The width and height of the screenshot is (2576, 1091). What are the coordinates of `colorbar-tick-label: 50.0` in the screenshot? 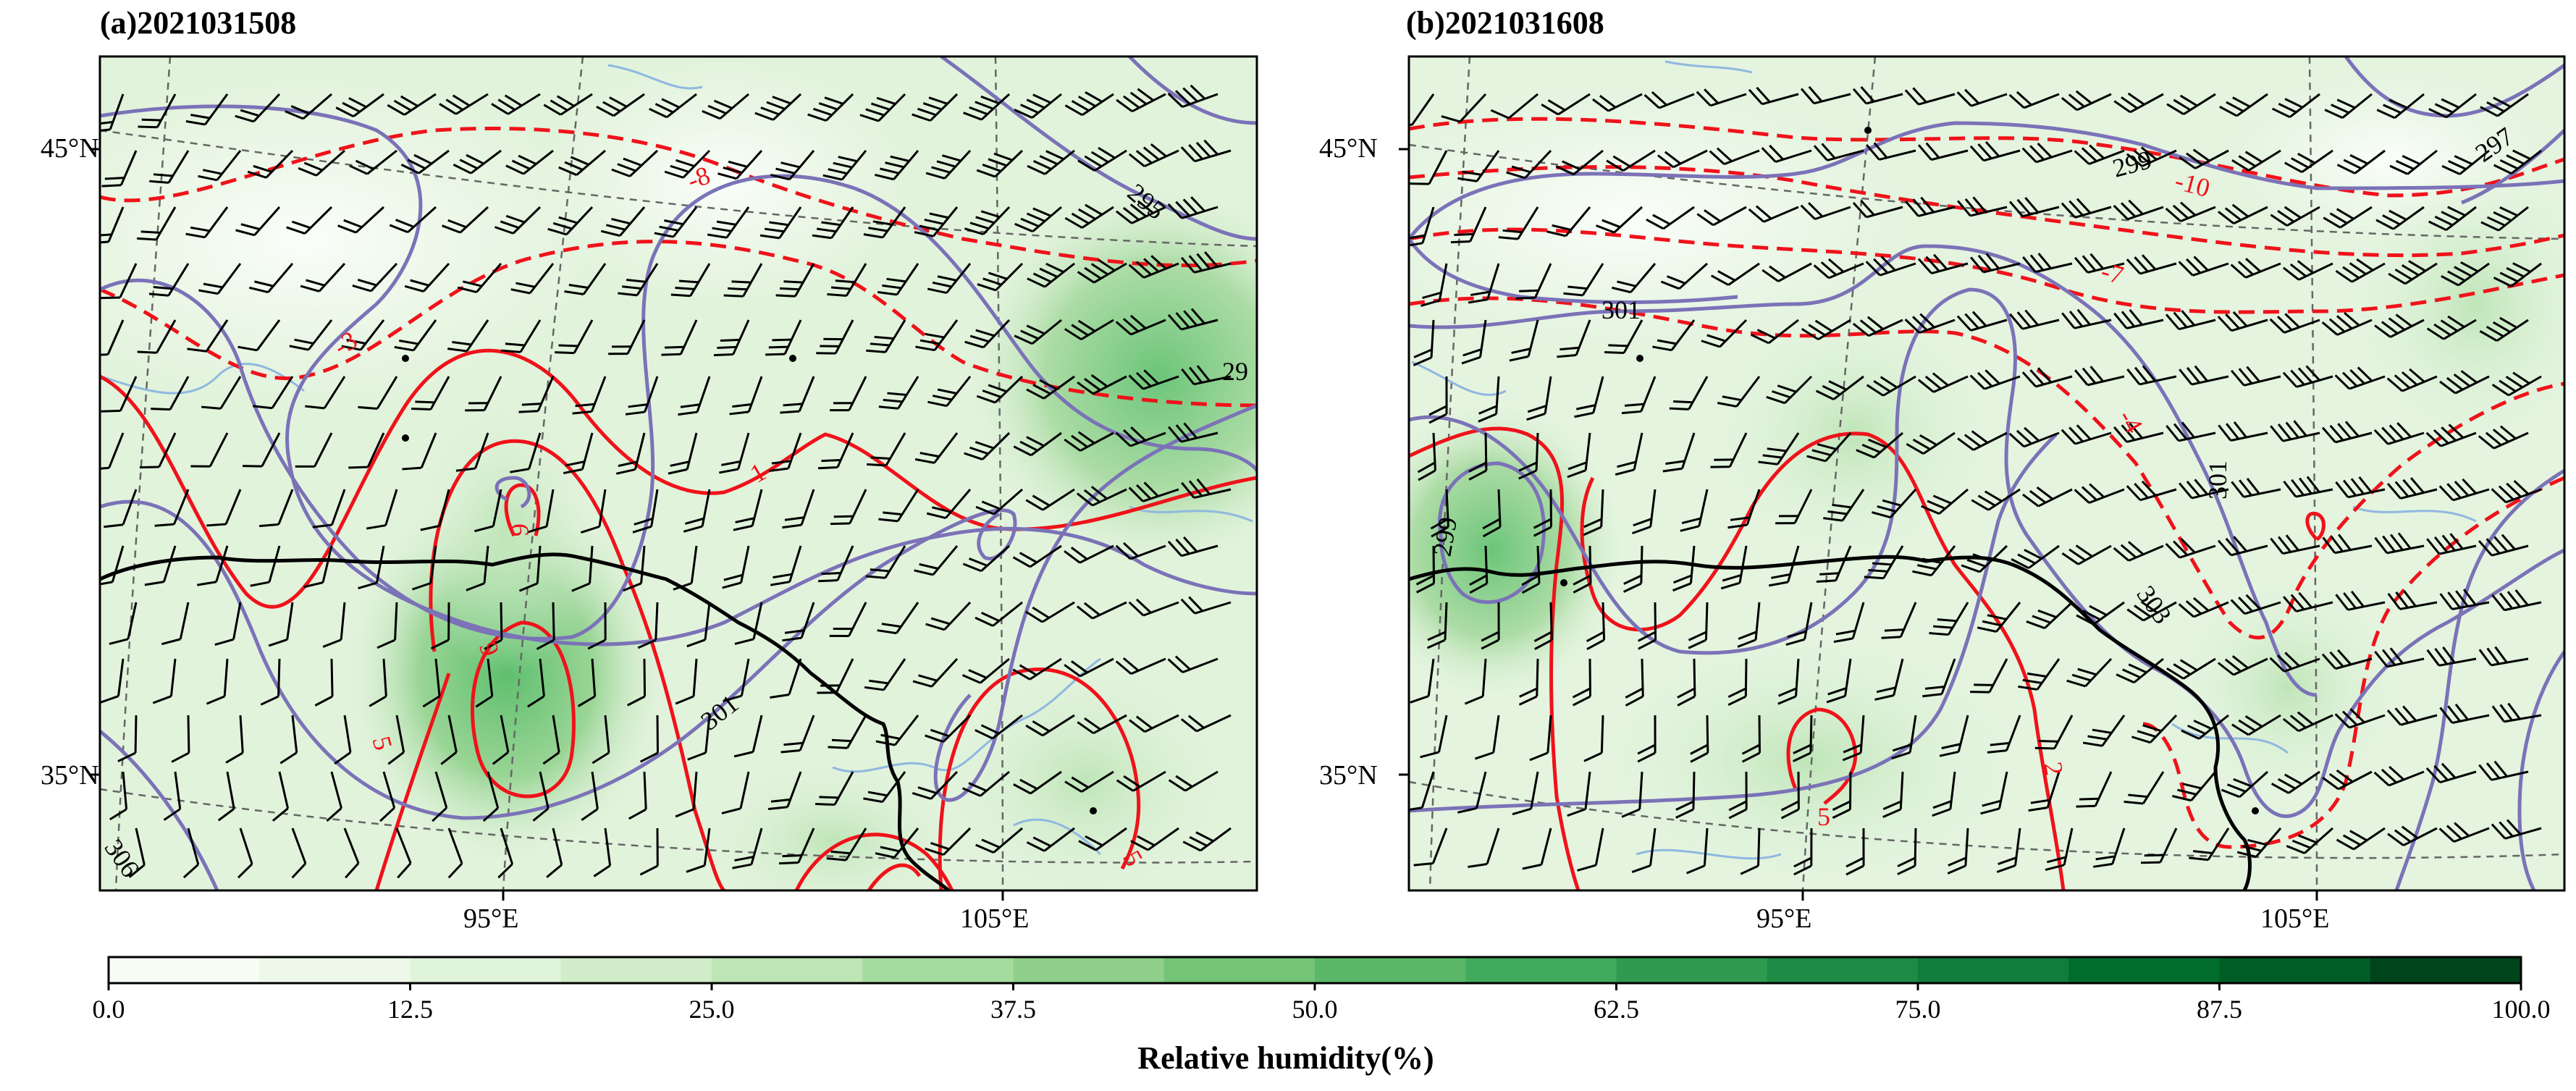 It's located at (1315, 1009).